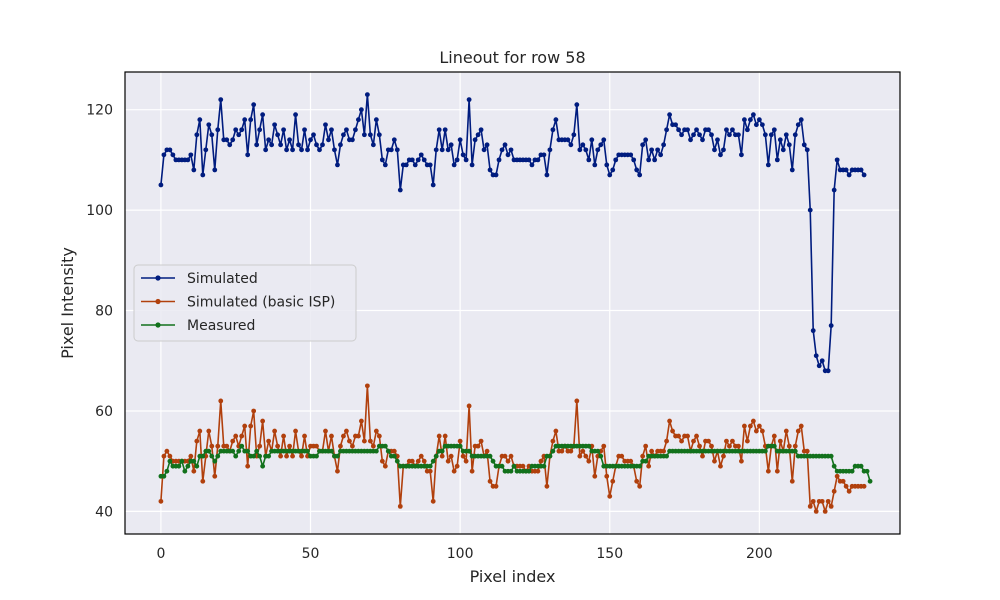 This screenshot has height=600, width=1000. What do you see at coordinates (261, 303) in the screenshot?
I see `legend-entry-label: Simulated (basic ISP)` at bounding box center [261, 303].